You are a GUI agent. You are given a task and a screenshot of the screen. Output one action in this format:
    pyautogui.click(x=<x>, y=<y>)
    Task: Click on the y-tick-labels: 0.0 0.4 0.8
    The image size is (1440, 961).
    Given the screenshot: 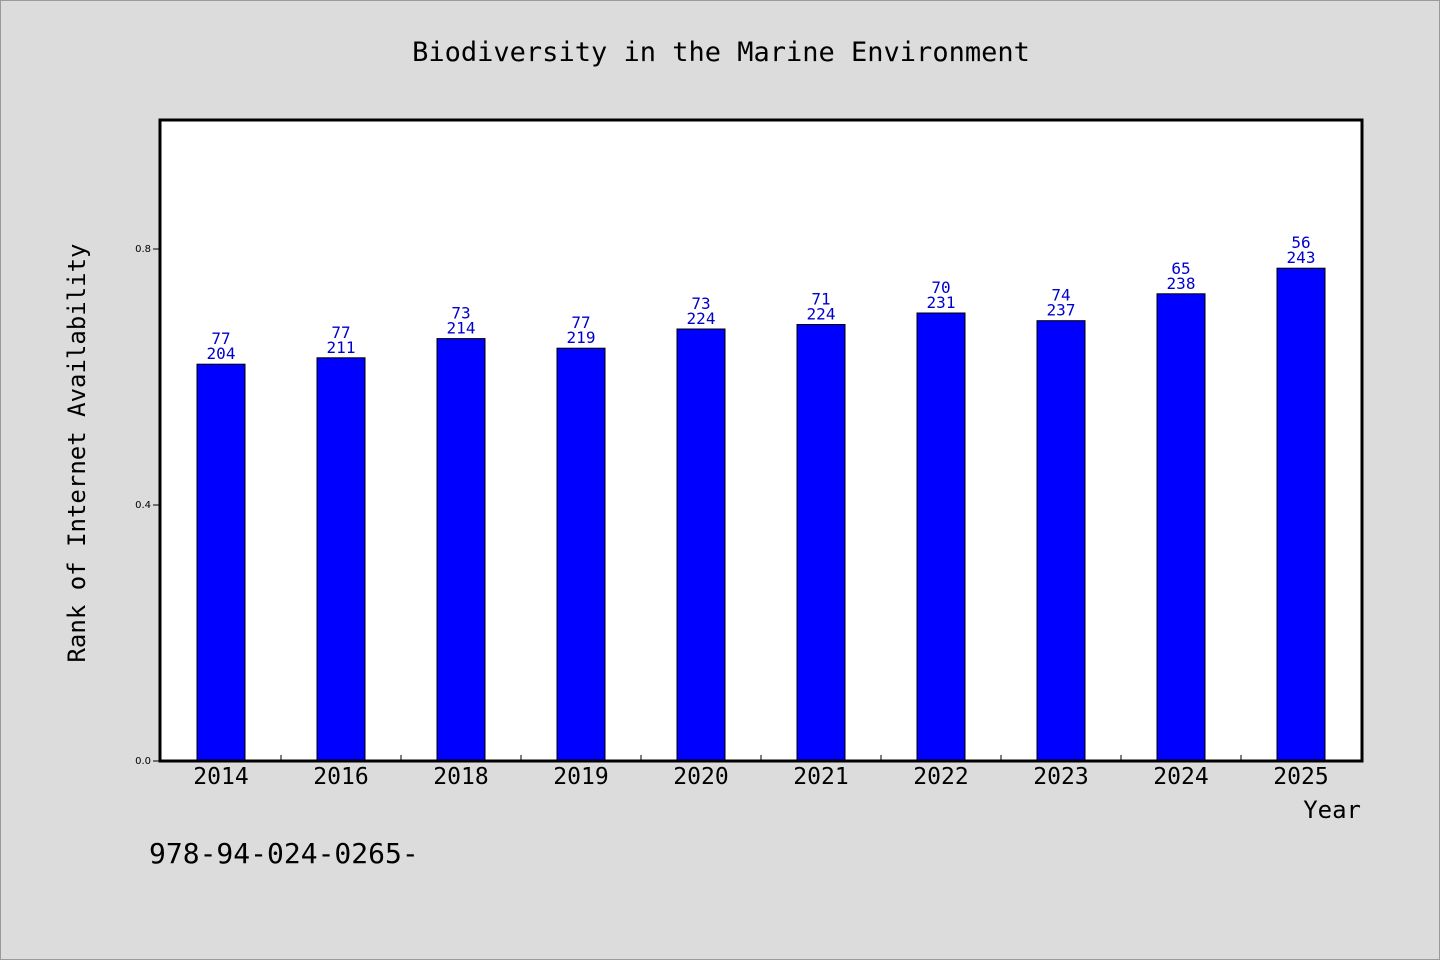 What is the action you would take?
    pyautogui.click(x=143, y=505)
    